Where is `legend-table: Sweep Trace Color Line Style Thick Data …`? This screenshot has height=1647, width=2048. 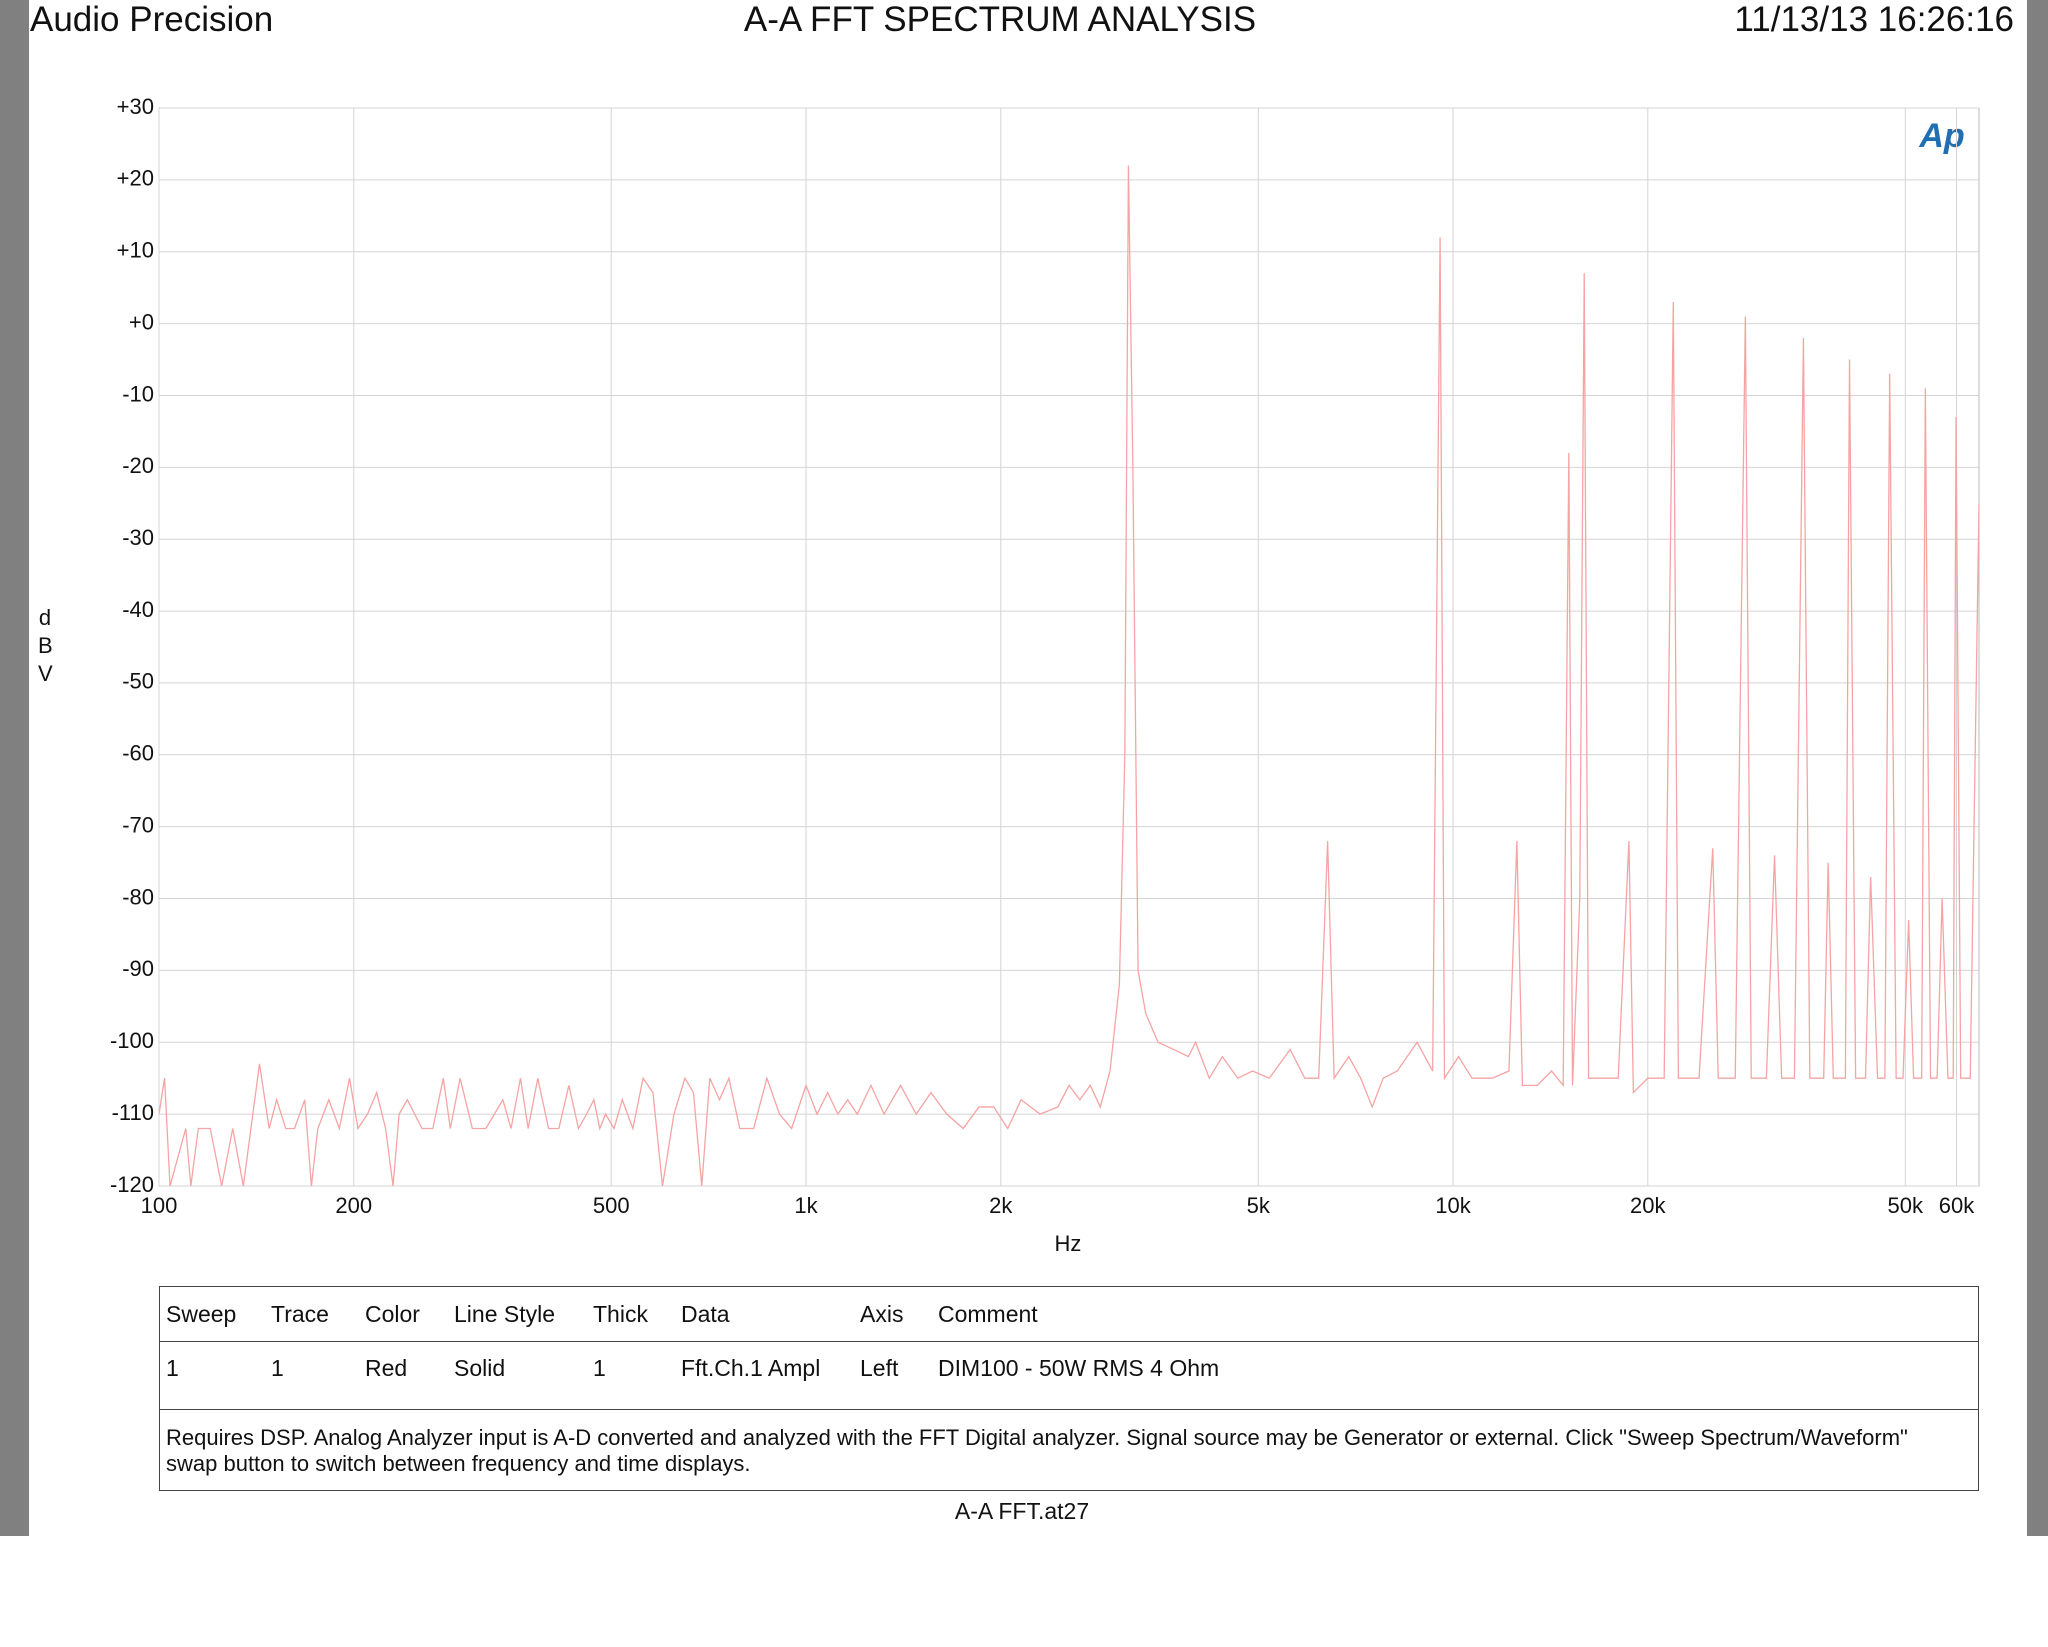 legend-table: Sweep Trace Color Line Style Thick Data … is located at coordinates (1069, 1388).